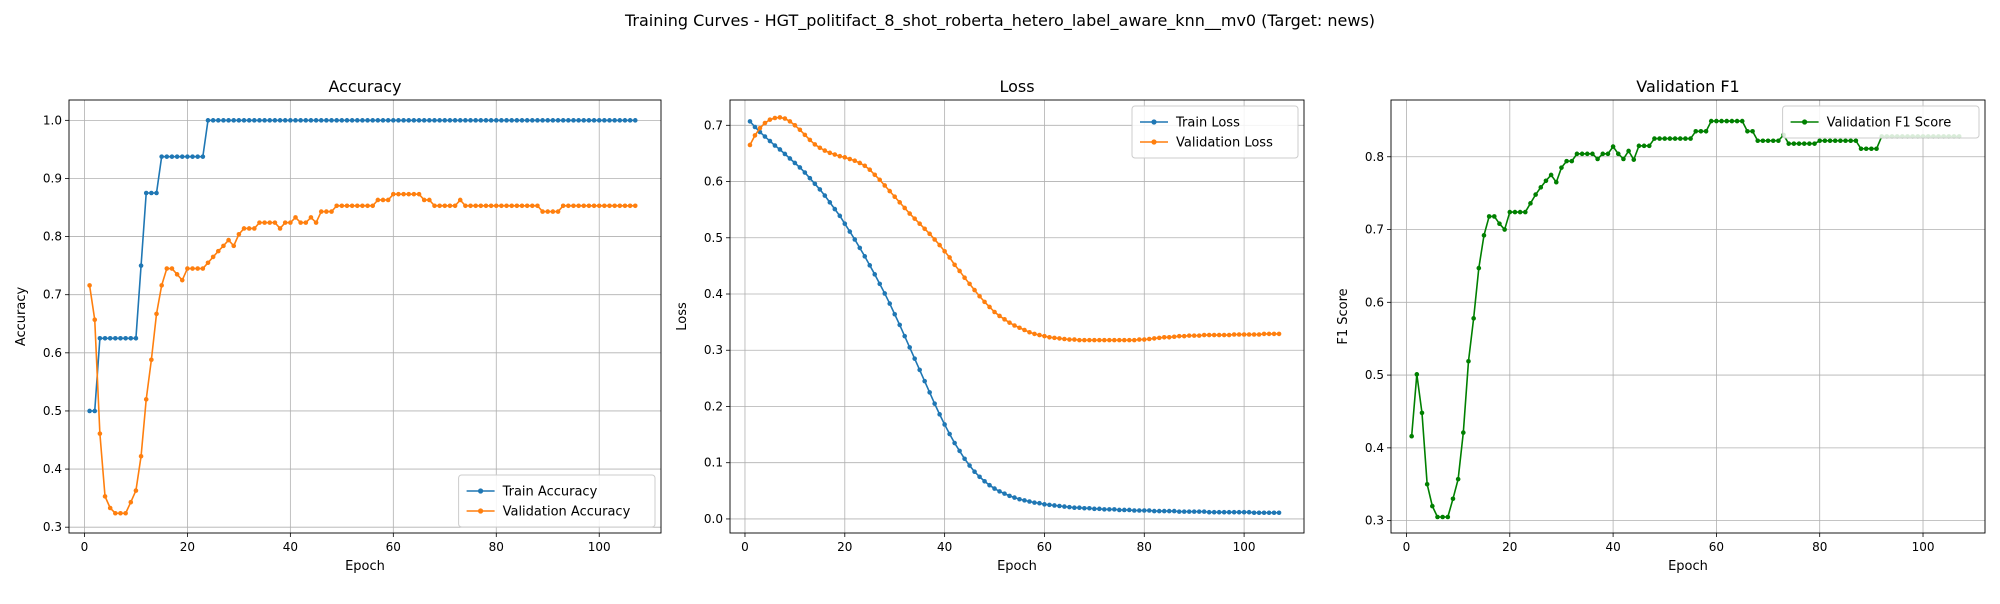  What do you see at coordinates (550, 492) in the screenshot?
I see `legend-label: Train Accuracy` at bounding box center [550, 492].